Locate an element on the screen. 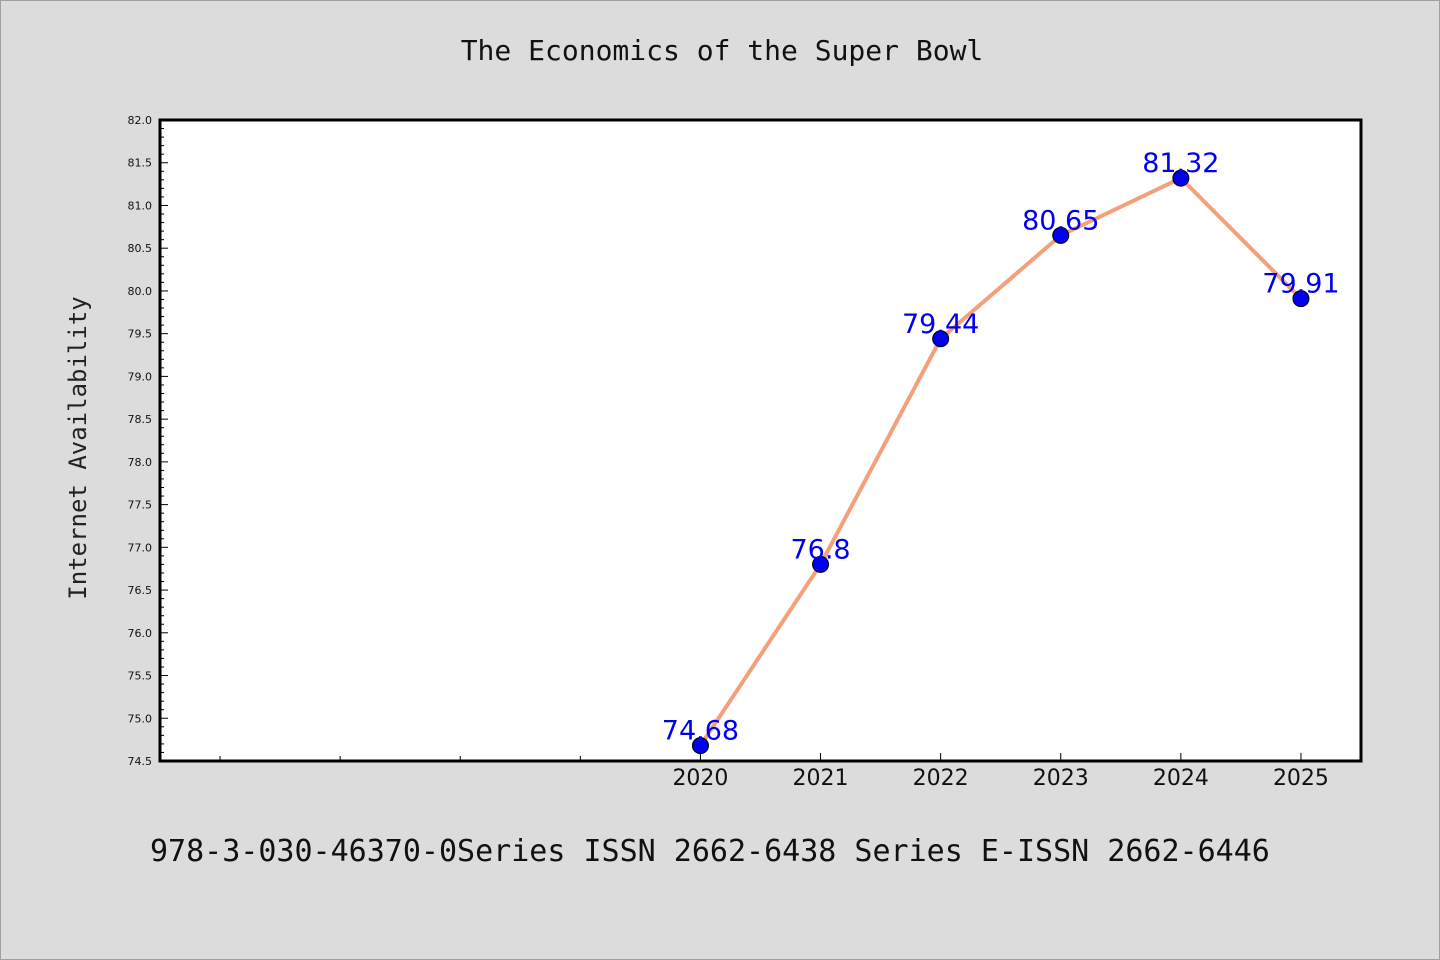  y-tick-label: 82.0 is located at coordinates (140, 120).